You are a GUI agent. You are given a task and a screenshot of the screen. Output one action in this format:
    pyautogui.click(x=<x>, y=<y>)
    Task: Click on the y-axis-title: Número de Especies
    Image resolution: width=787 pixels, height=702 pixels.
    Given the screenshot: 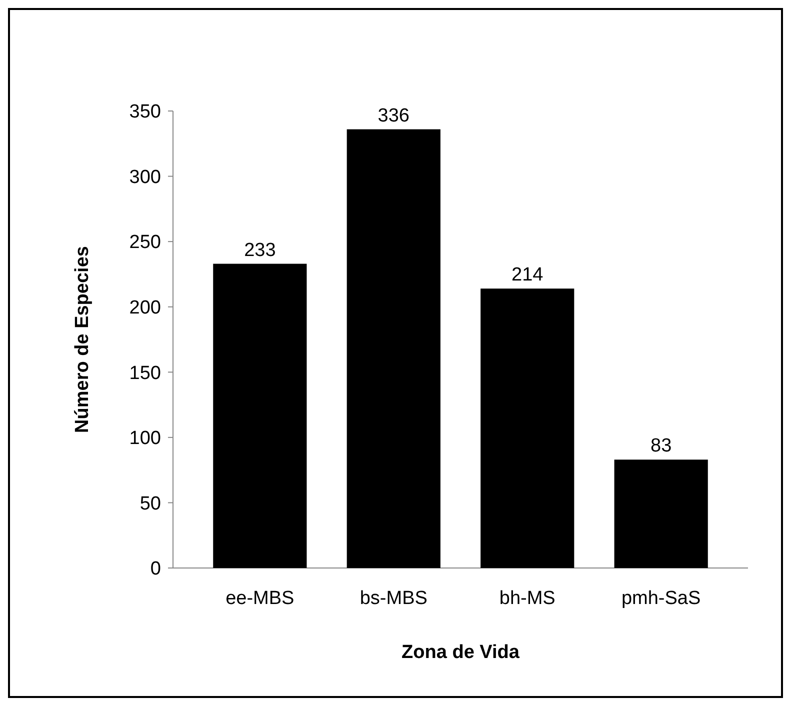 What is the action you would take?
    pyautogui.click(x=82, y=339)
    